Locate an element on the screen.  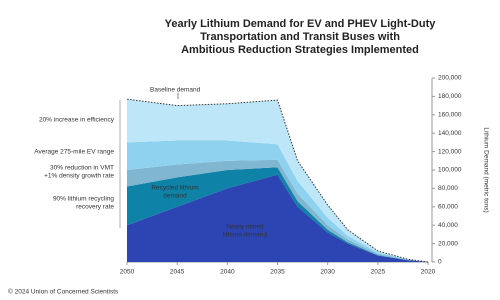
y-tick-label: 80,000 is located at coordinates (448, 188).